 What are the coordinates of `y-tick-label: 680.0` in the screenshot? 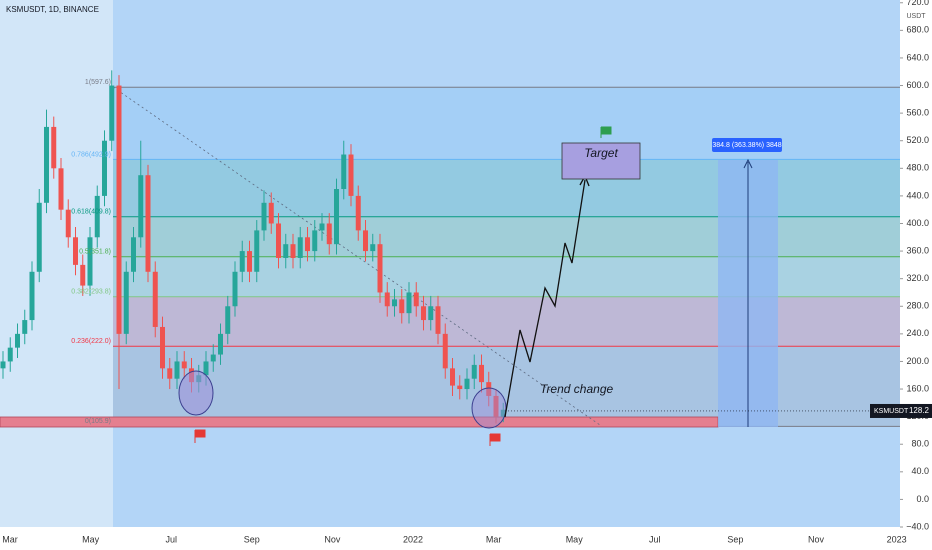 It's located at (917, 30).